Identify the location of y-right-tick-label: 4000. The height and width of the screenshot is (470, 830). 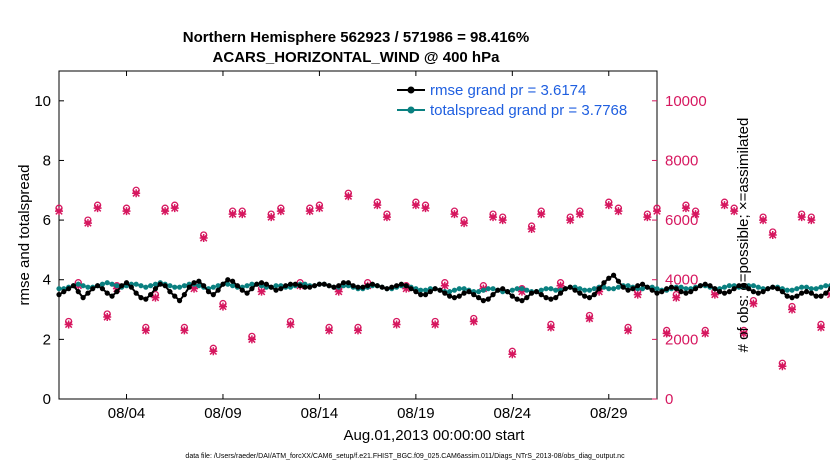
(681, 280).